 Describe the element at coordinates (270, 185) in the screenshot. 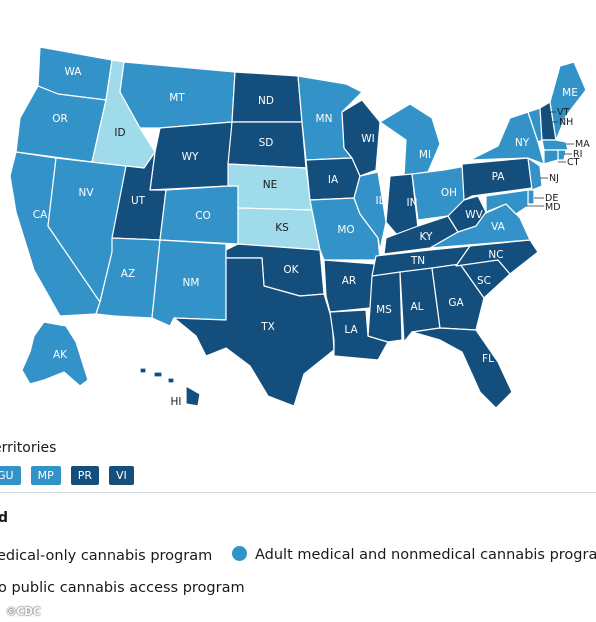

I see `label-NE: NE` at that location.